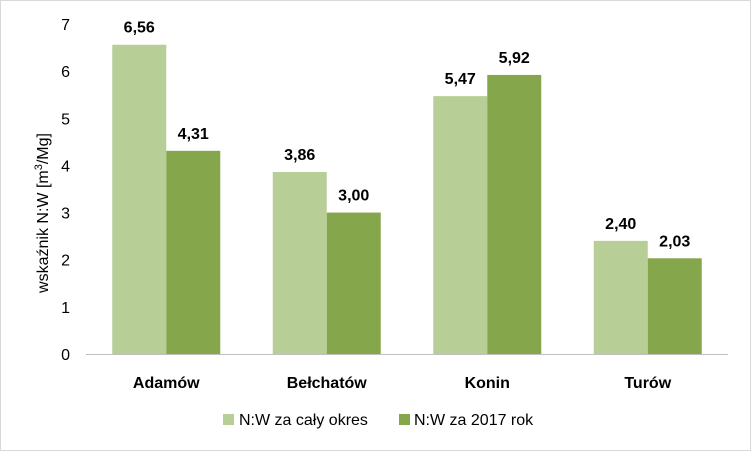 This screenshot has width=751, height=451. What do you see at coordinates (139, 28) in the screenshot?
I see `data-label: 6,56` at bounding box center [139, 28].